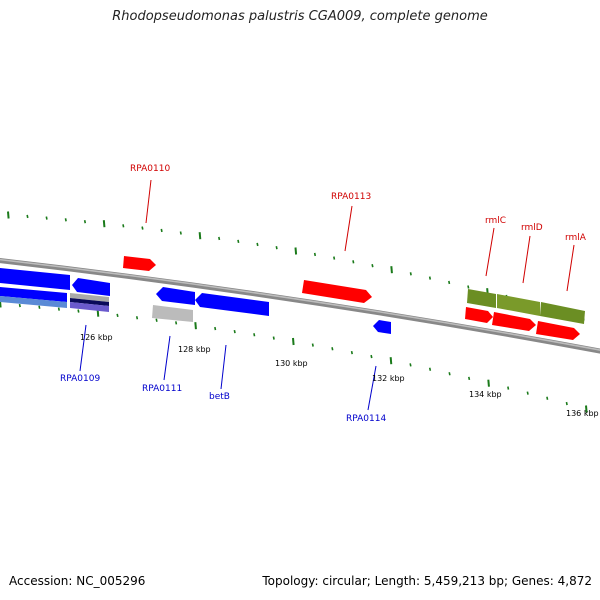 The image size is (600, 600). I want to click on gene-rpa0109, so click(89, 297).